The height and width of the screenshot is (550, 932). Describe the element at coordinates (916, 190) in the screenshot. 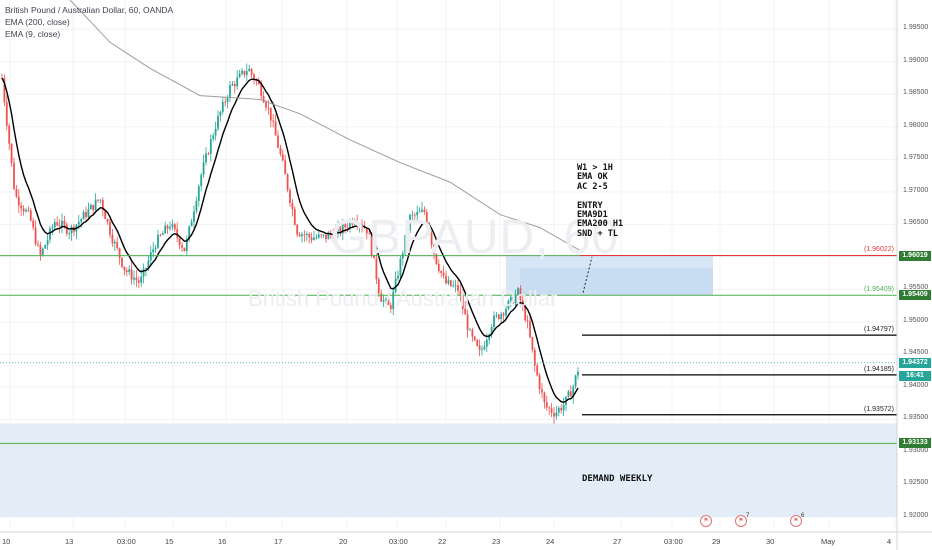

I see `price-tick: 1.97000` at that location.